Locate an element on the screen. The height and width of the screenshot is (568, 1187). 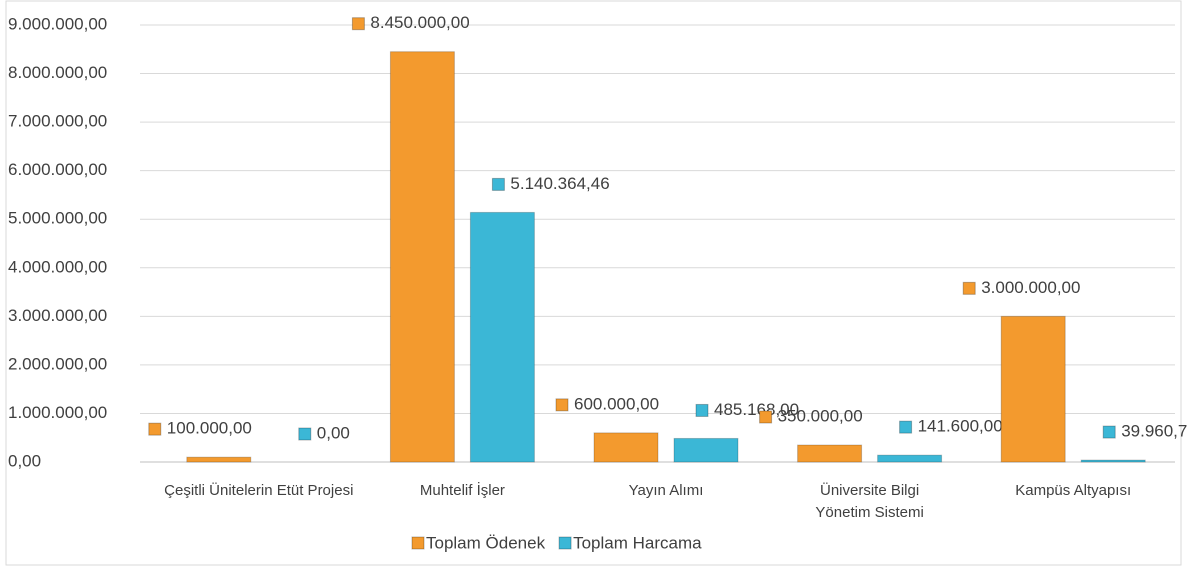
y-tick-label: 0,00 is located at coordinates (24, 460).